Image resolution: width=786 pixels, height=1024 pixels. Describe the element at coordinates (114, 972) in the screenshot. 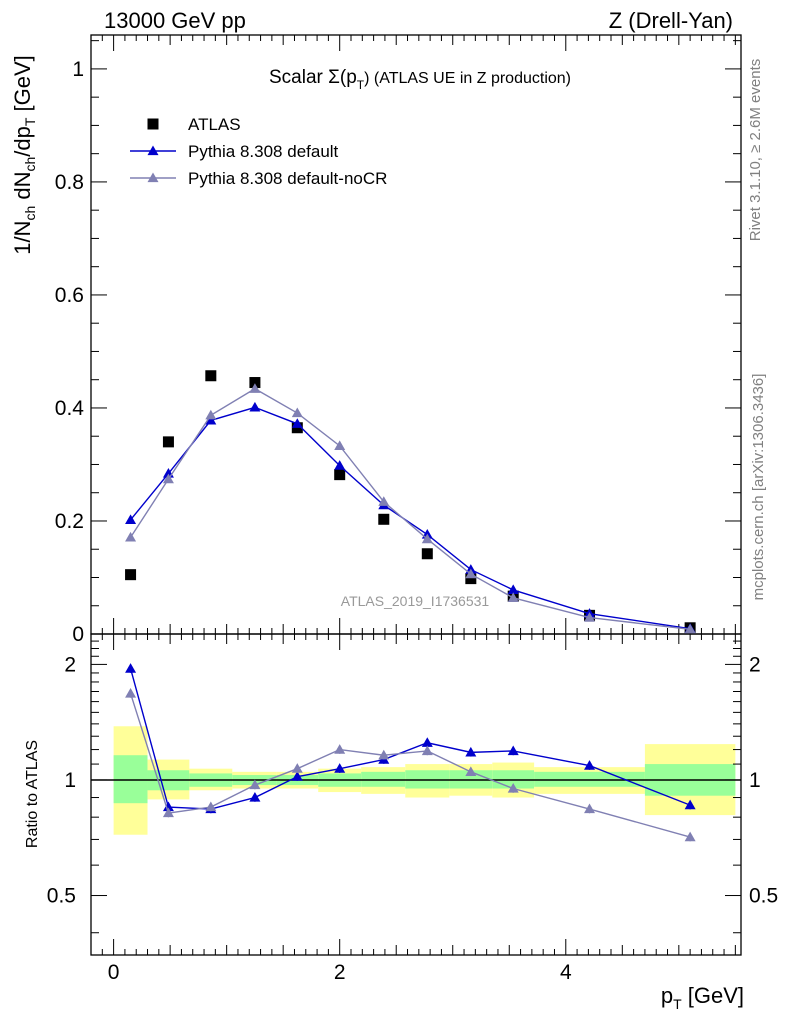

I see `x-tick-label-0: 0` at that location.